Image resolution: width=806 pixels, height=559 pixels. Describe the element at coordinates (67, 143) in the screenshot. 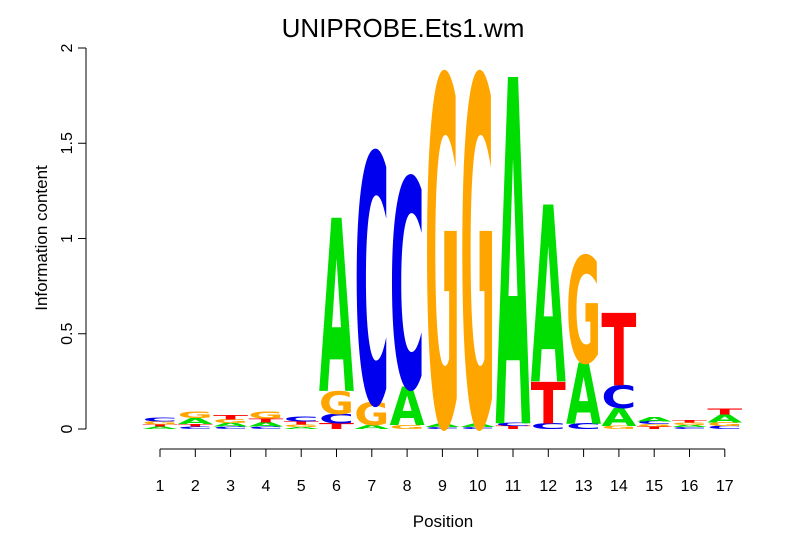

I see `y-tick-label: 1.5` at that location.